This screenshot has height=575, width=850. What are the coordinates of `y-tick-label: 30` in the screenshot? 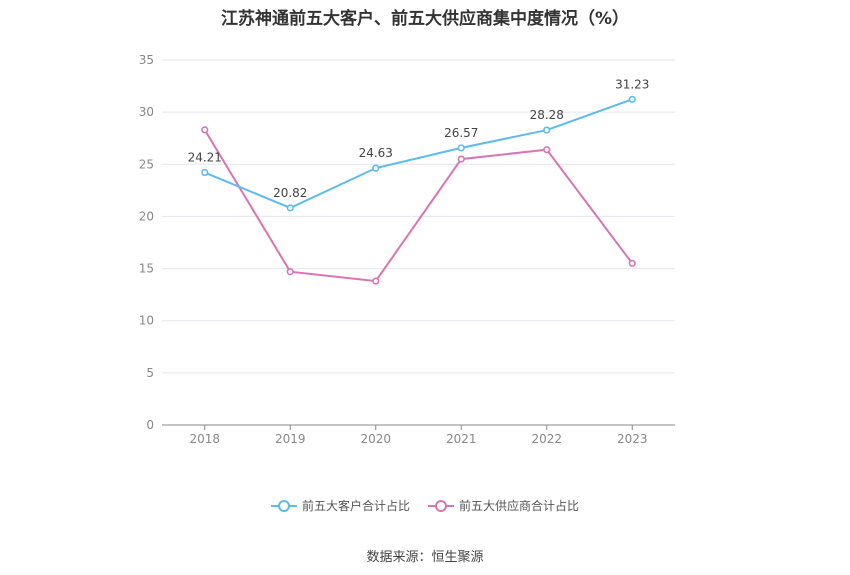 It's located at (146, 112).